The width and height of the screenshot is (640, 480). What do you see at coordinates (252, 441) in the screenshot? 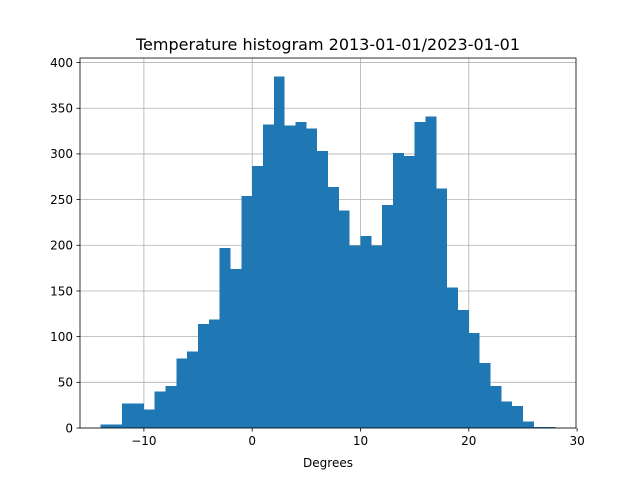
I see `x-tick-label: 0` at bounding box center [252, 441].